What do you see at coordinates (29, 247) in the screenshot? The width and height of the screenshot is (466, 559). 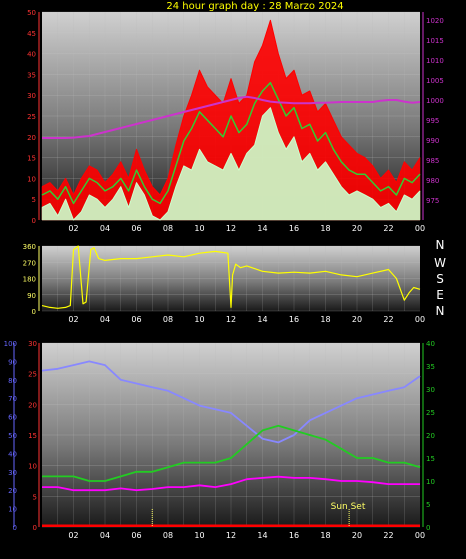 I see `direction-left-y-tick: 360` at bounding box center [29, 247].